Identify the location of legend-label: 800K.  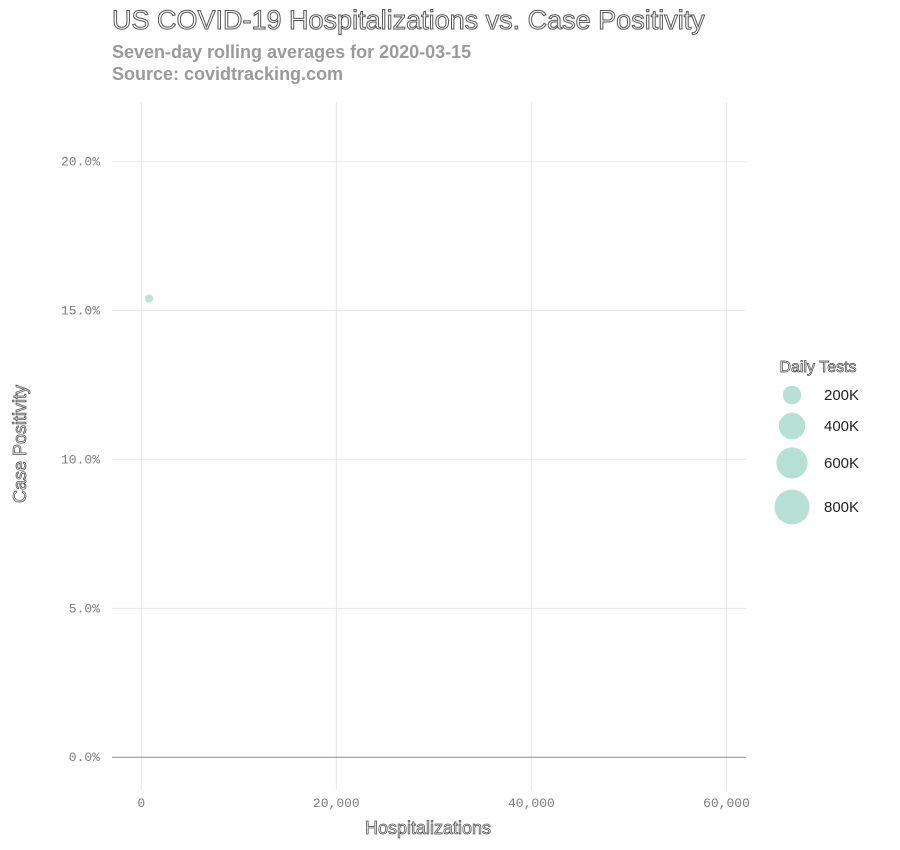
(841, 507).